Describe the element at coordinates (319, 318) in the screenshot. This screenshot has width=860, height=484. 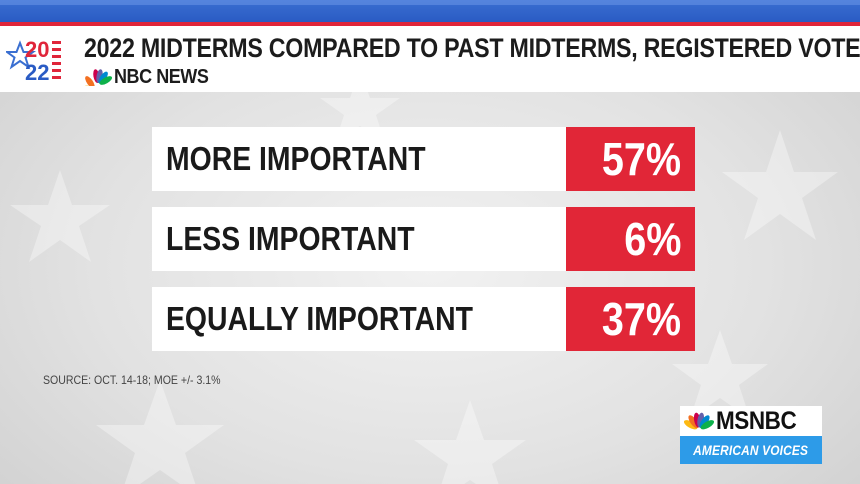
I see `row-label: EQUALLY IMPORTANT` at that location.